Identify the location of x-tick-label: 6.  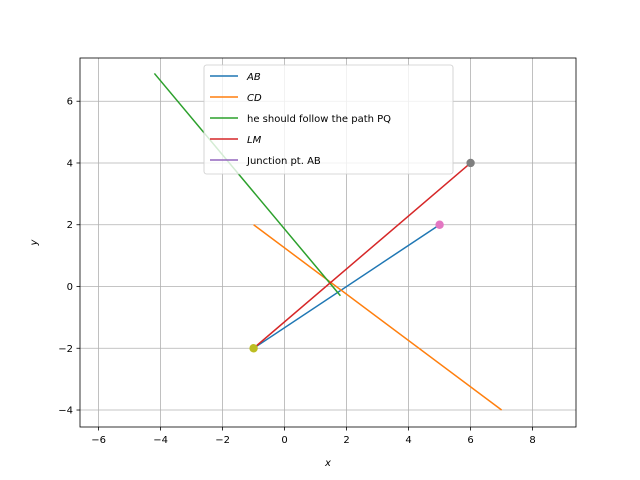
(470, 440).